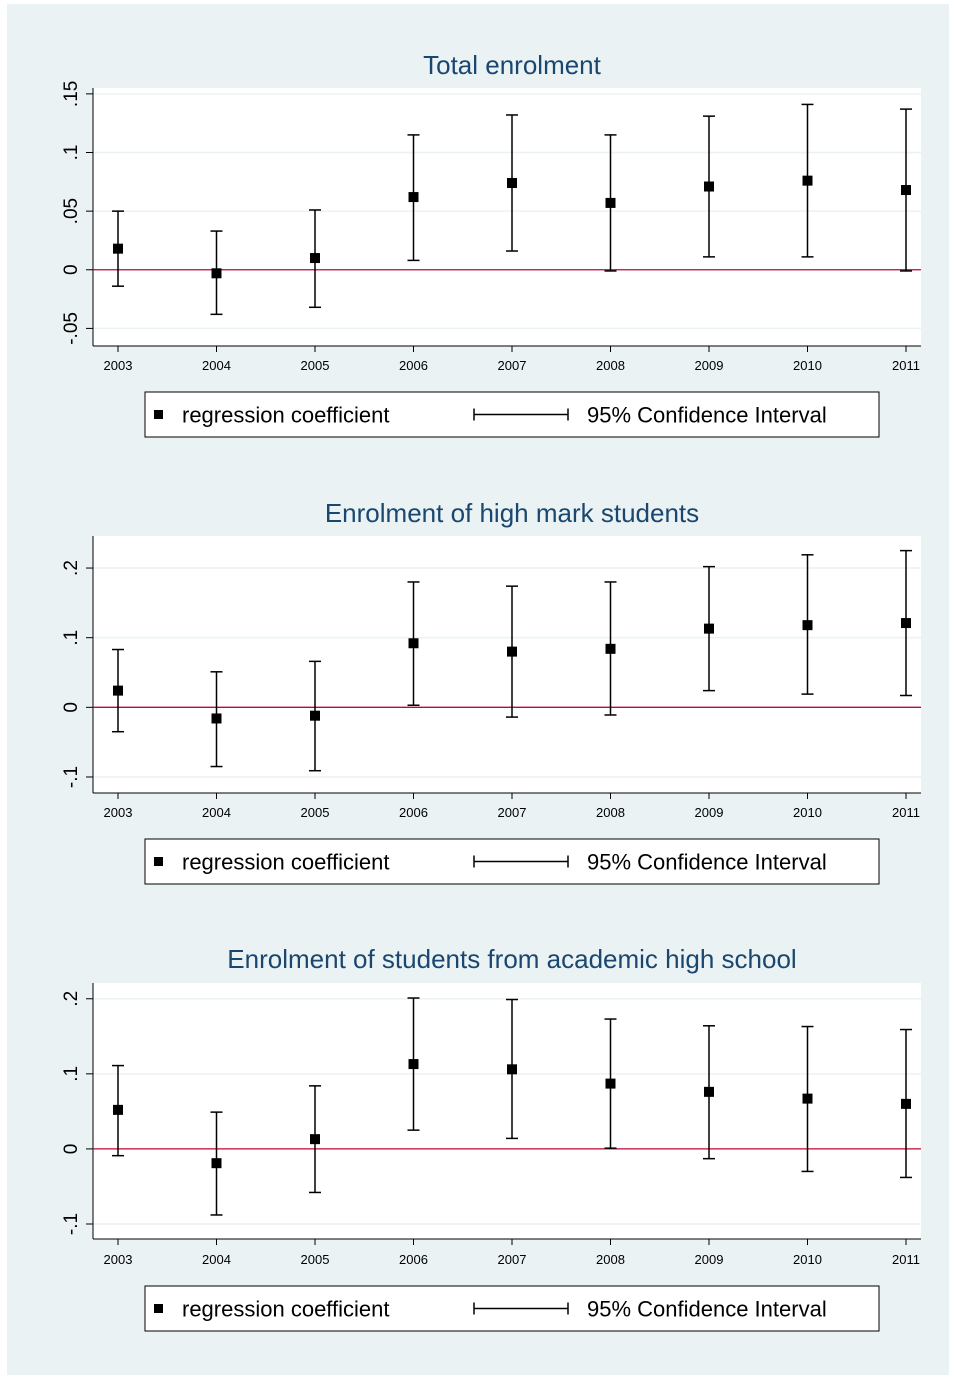 This screenshot has height=1379, width=956. Describe the element at coordinates (512, 513) in the screenshot. I see `chart-title: Enrolment of high mark students` at that location.